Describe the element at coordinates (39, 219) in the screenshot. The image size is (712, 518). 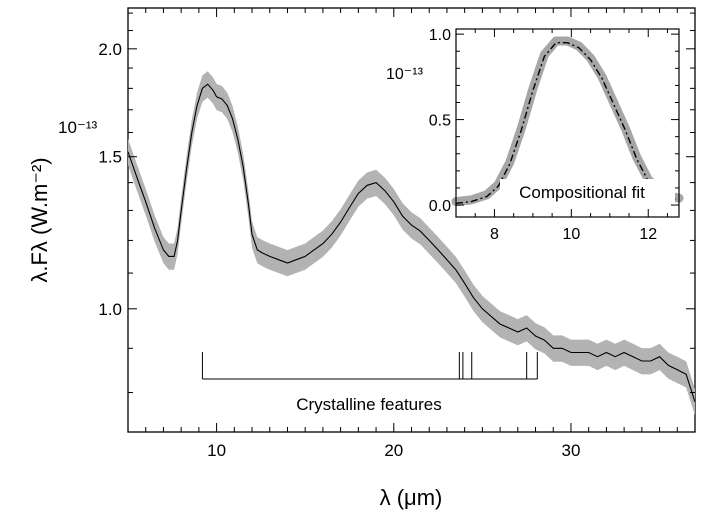
I see `main-y-axis-label: λ.Fλ (W.m⁻²)` at that location.